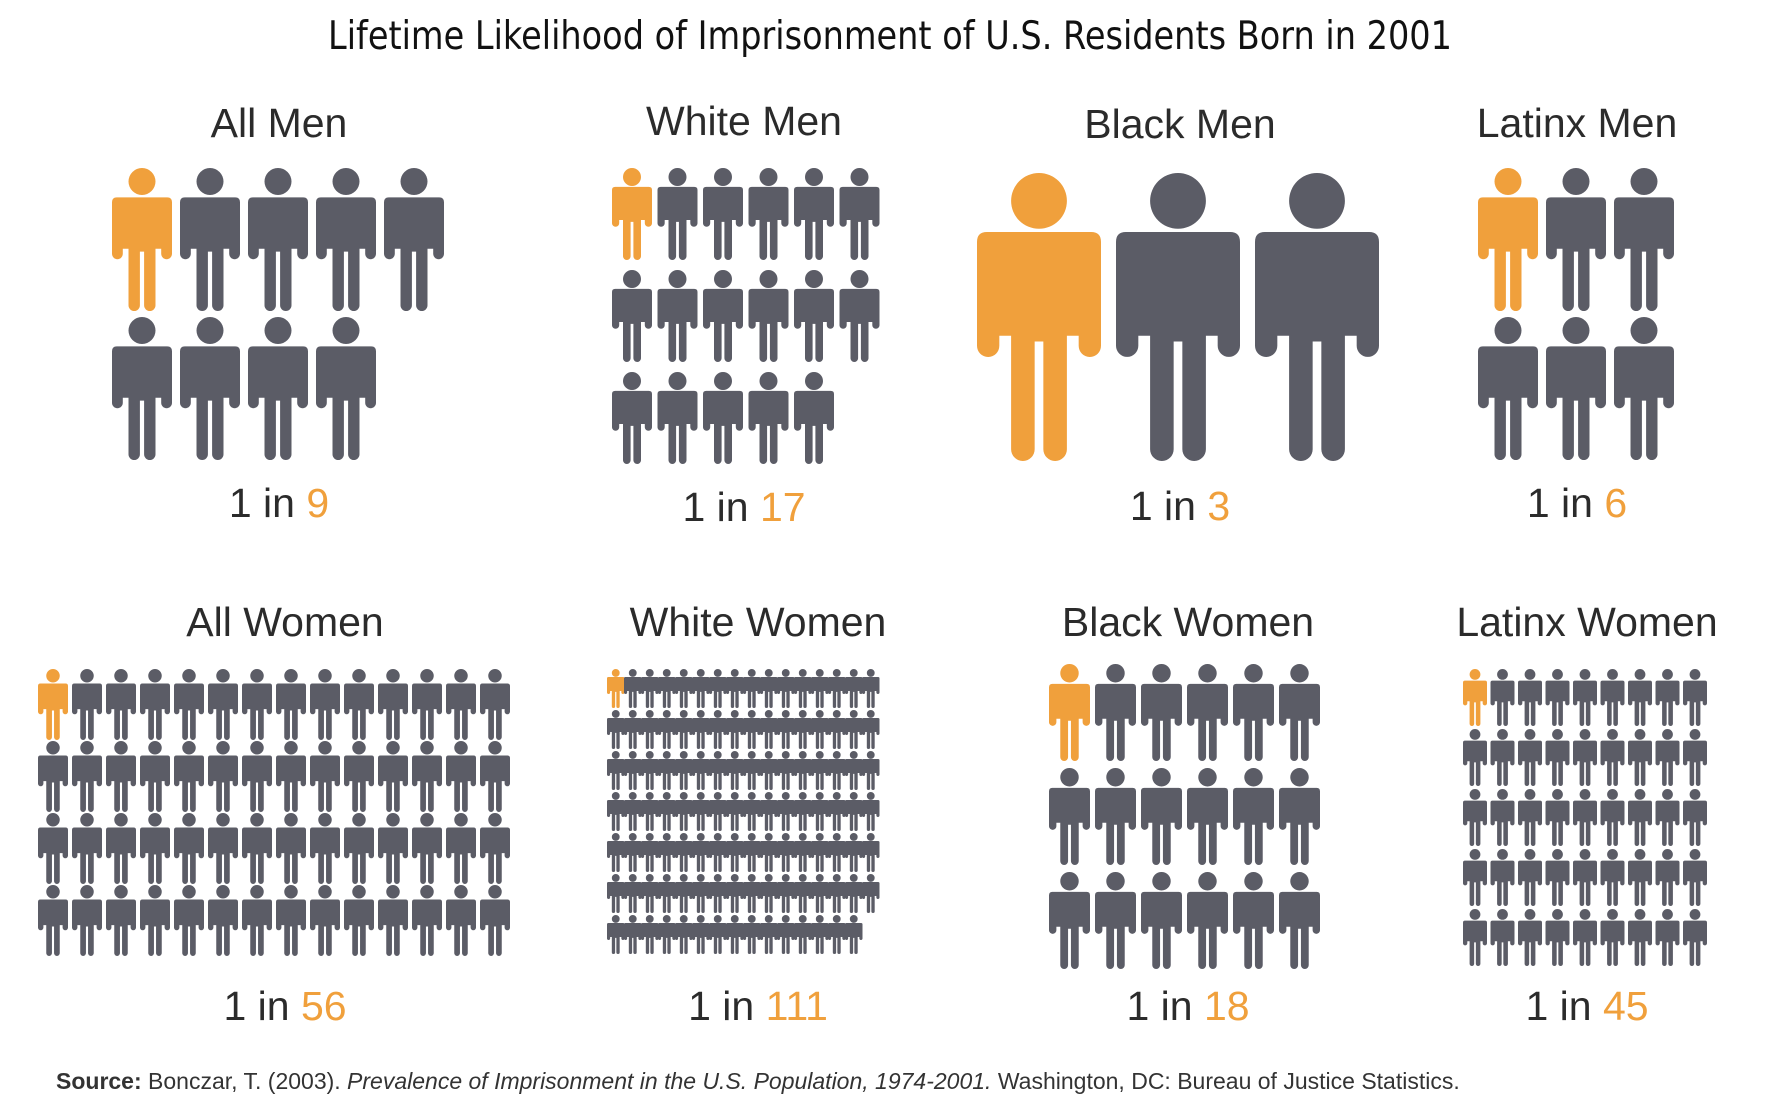 The image size is (1780, 1110). I want to click on ratio-label-latinx-women: 1 in 45, so click(1583, 1006).